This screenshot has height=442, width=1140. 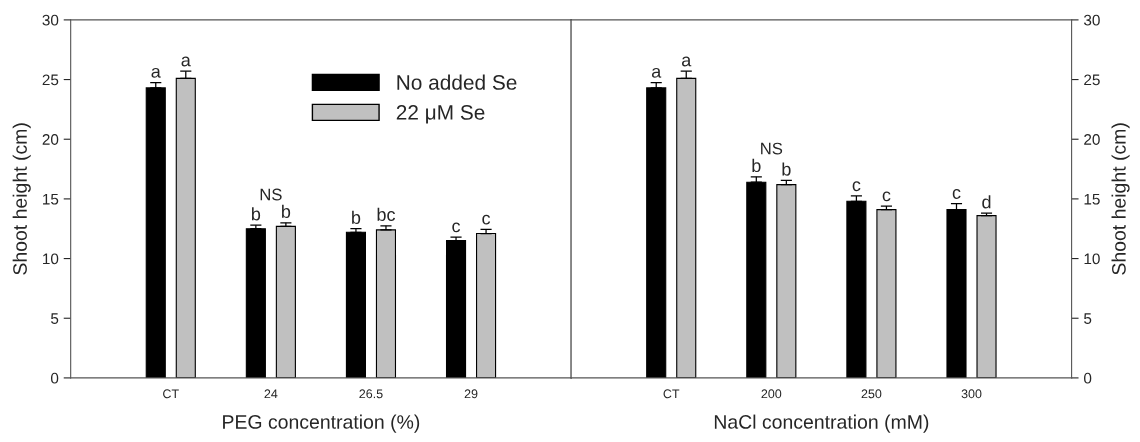 I want to click on legend-label: No added Se, so click(x=457, y=82).